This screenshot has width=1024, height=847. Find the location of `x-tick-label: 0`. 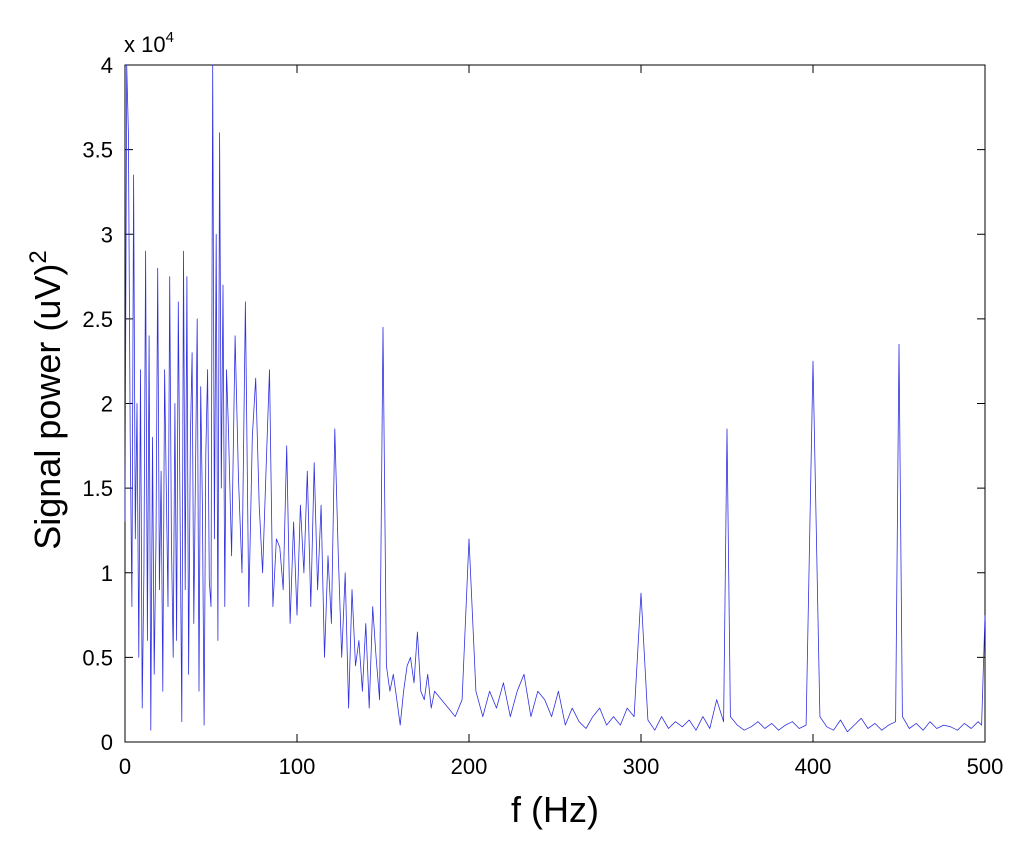

x-tick-label: 0 is located at coordinates (125, 766).